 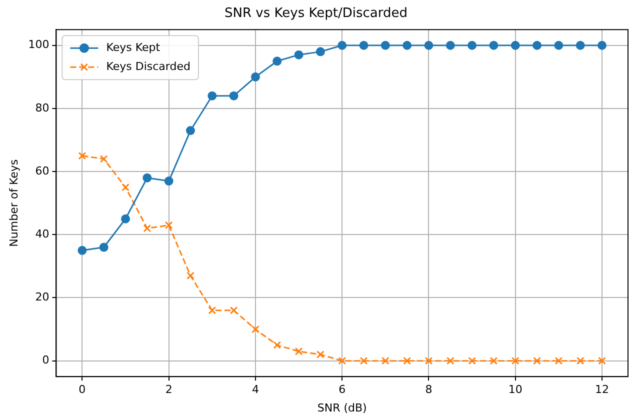 I want to click on x-tick-label: 12, so click(x=602, y=389).